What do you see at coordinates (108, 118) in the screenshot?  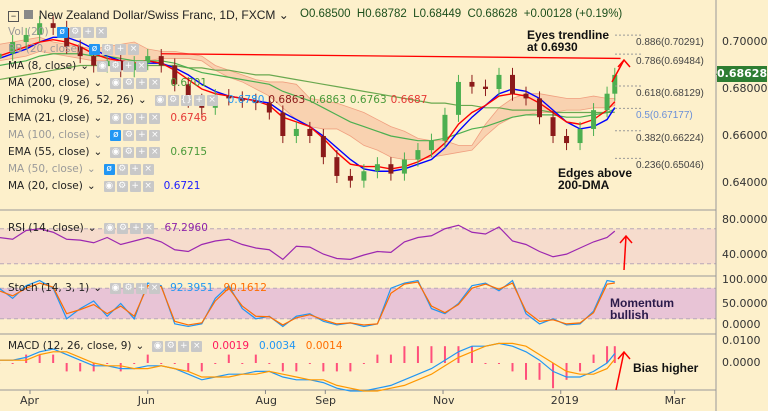 I see `legend-ema21: EMA (21, close) ⌄ ◉ ⚙ + × 0.6746` at bounding box center [108, 118].